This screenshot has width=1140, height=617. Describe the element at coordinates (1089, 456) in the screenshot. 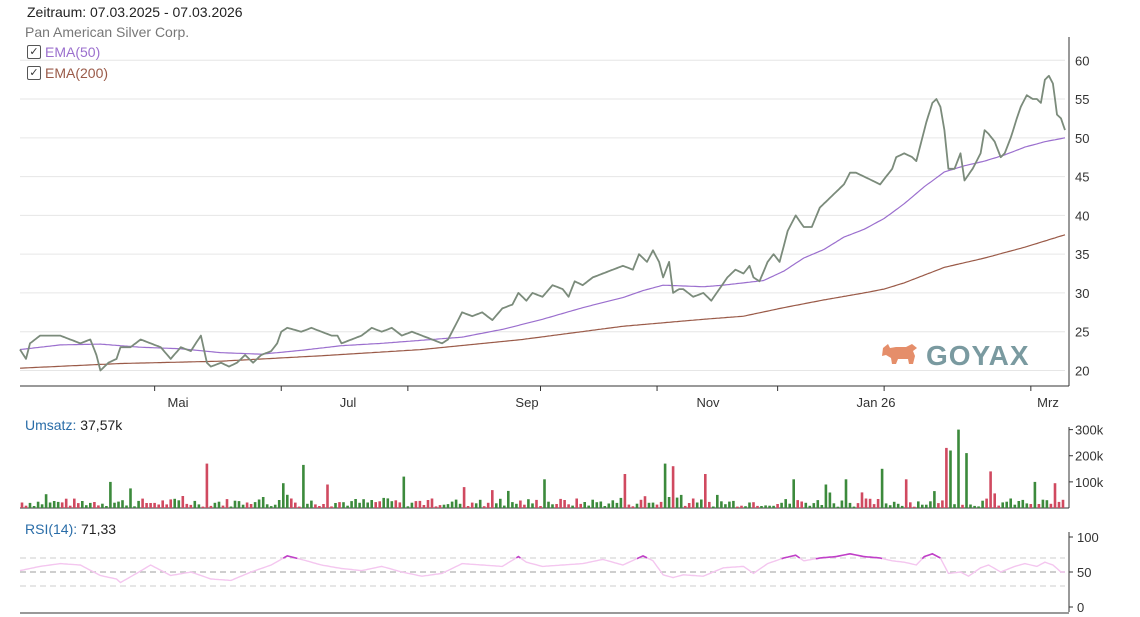

I see `volume-tick-label: 200k` at that location.